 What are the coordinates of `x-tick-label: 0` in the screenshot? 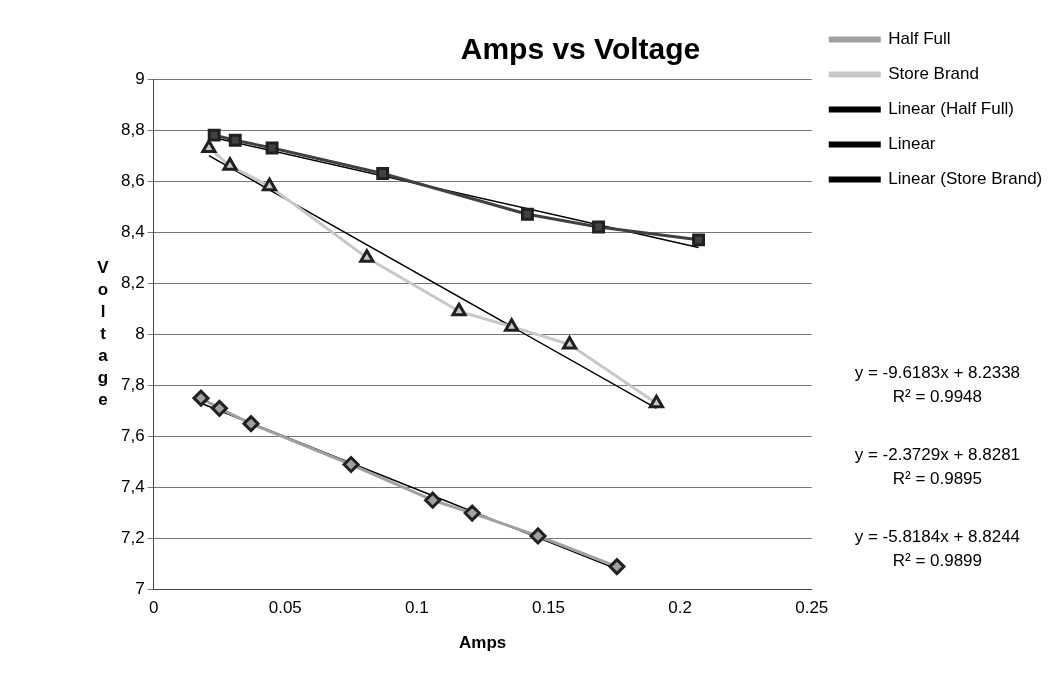 It's located at (153, 608).